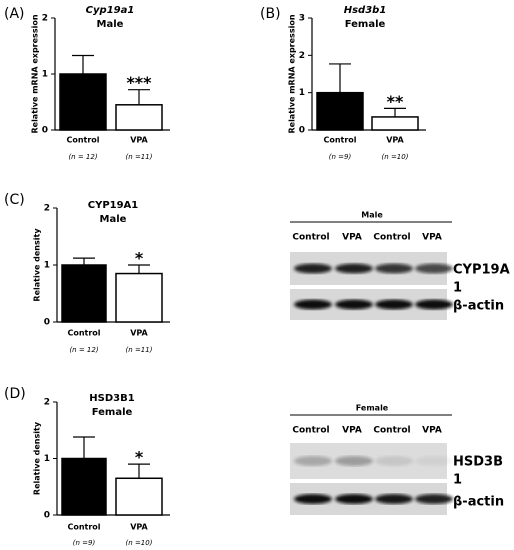  I want to click on panel-label: (B), so click(270, 14).